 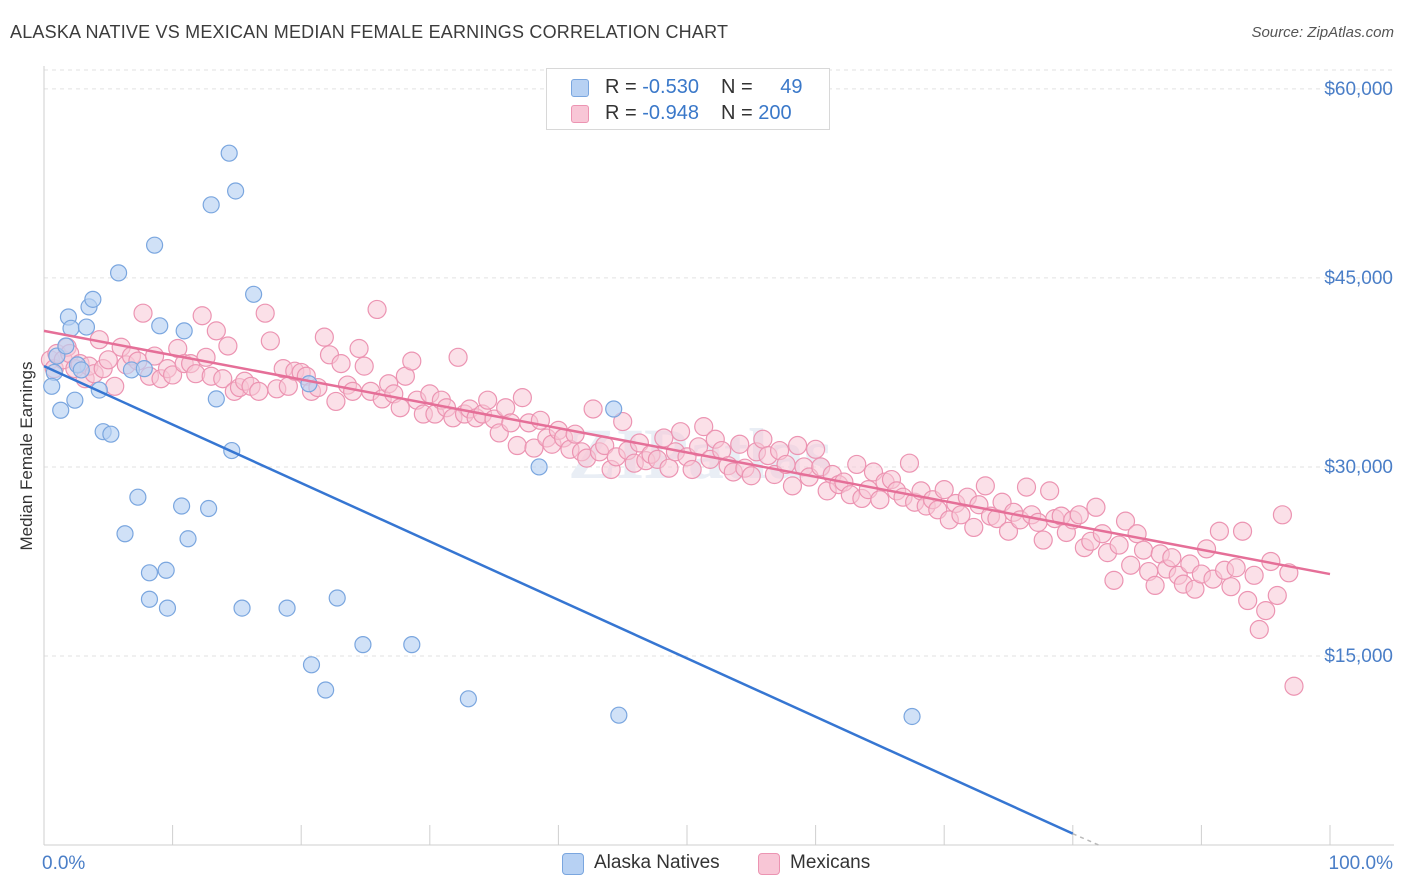 I want to click on legend-n-value: 49, so click(x=791, y=87).